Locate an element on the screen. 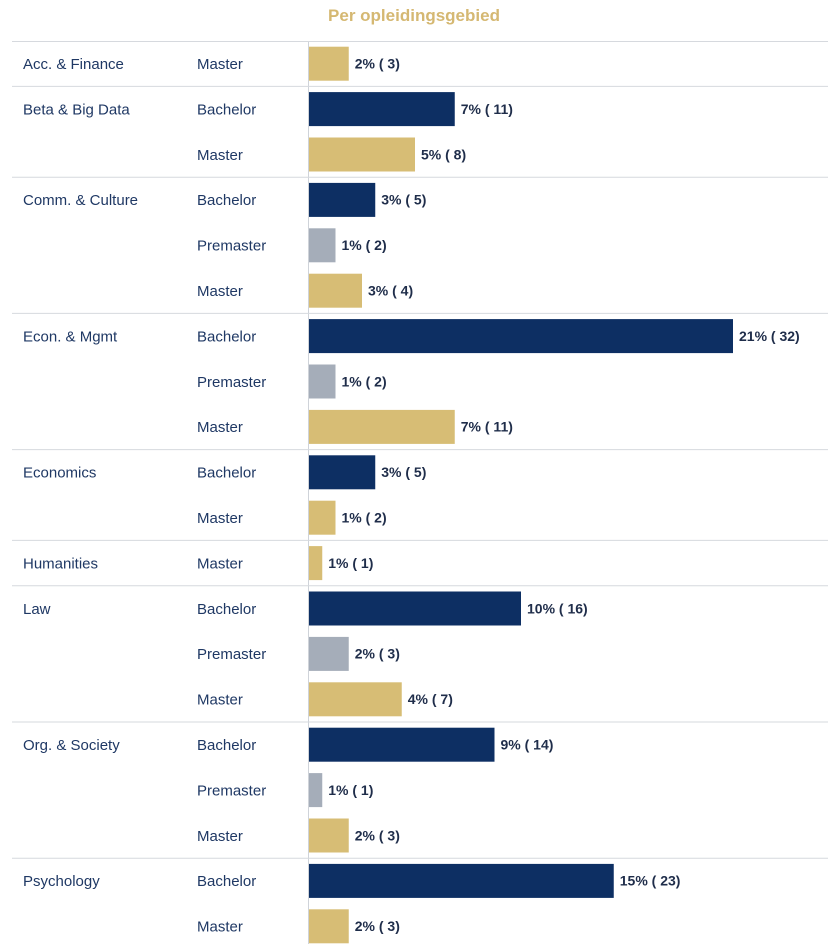  category-label: Beta & Big Data is located at coordinates (76, 109).